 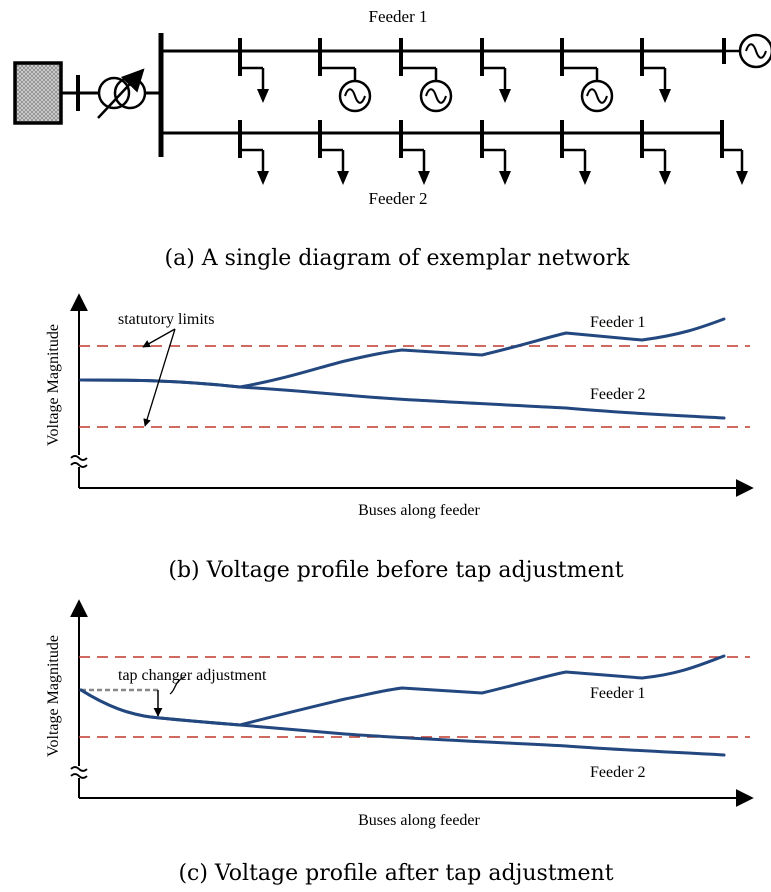 What do you see at coordinates (397, 16) in the screenshot?
I see `feeder1-label: Feeder 1` at bounding box center [397, 16].